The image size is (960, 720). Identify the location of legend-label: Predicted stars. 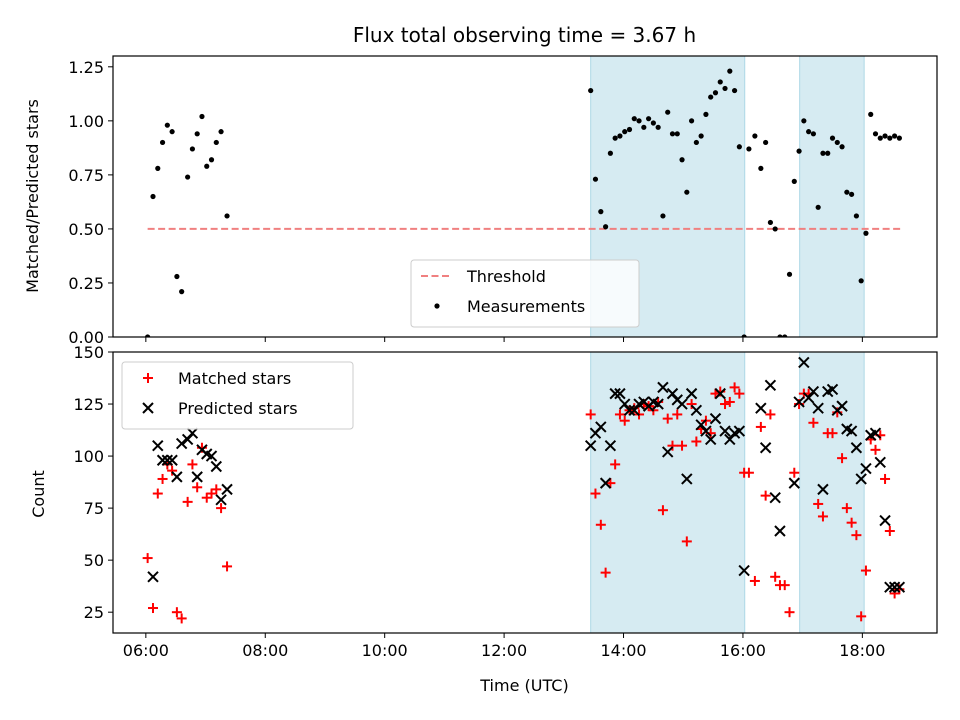
(238, 408).